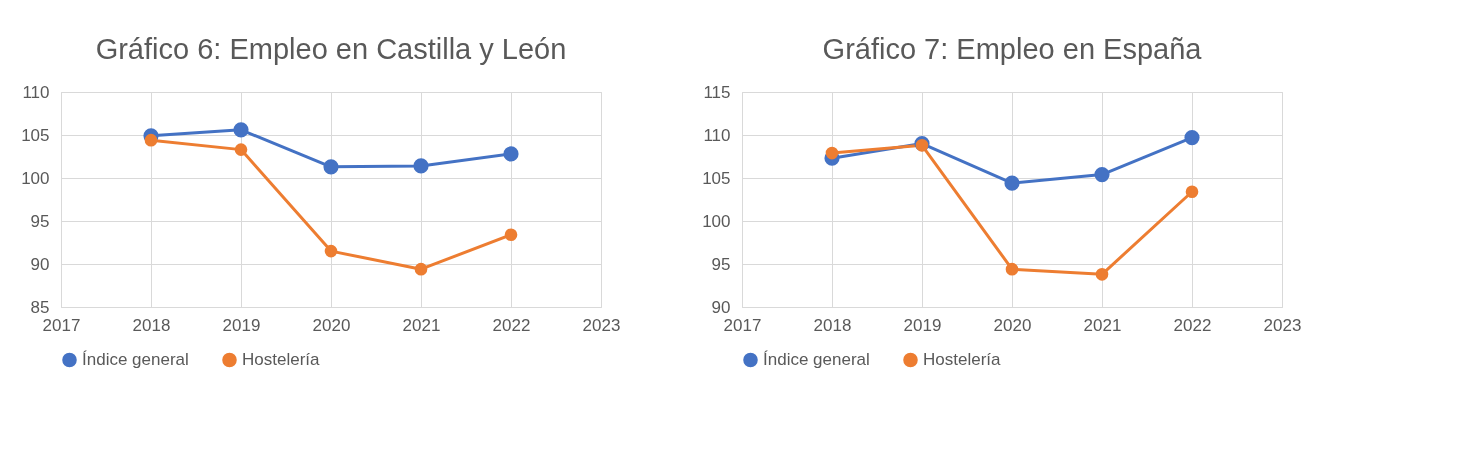  I want to click on y-tick-label: 115, so click(717, 92).